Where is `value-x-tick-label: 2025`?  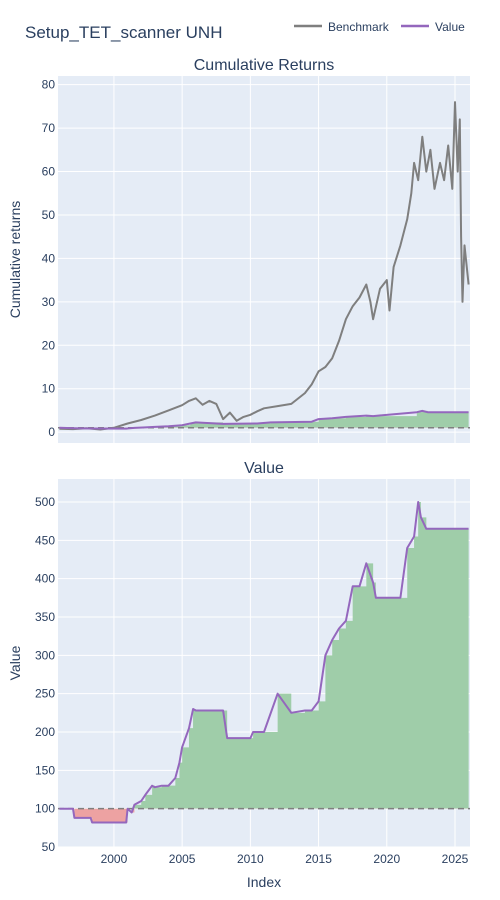 value-x-tick-label: 2025 is located at coordinates (455, 859).